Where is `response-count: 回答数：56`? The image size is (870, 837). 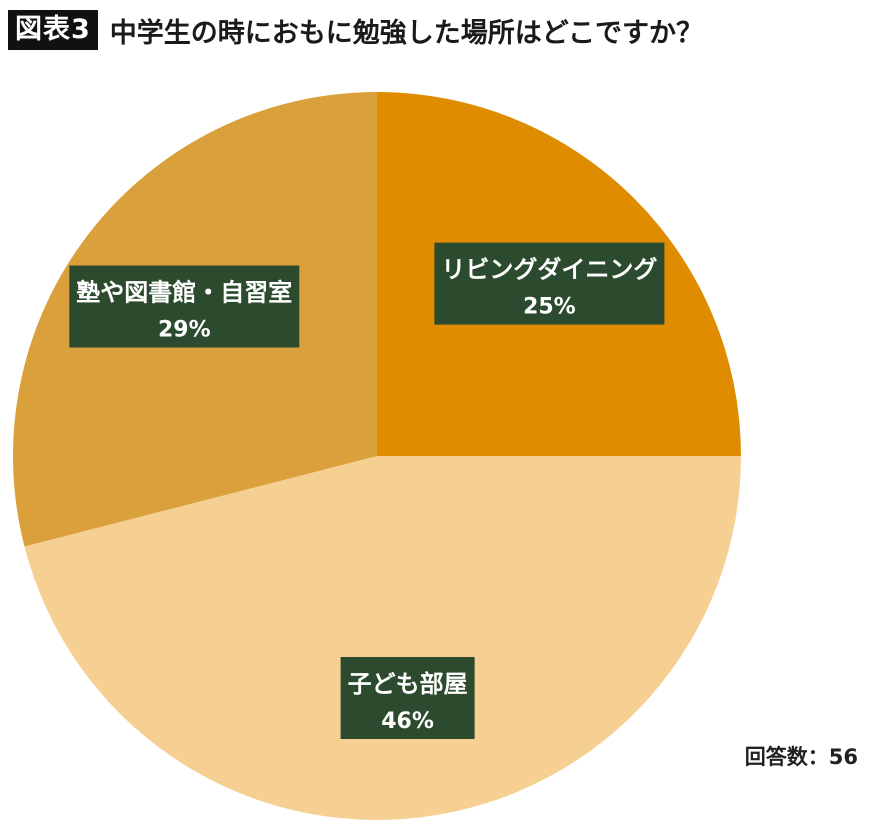 response-count: 回答数：56 is located at coordinates (801, 757).